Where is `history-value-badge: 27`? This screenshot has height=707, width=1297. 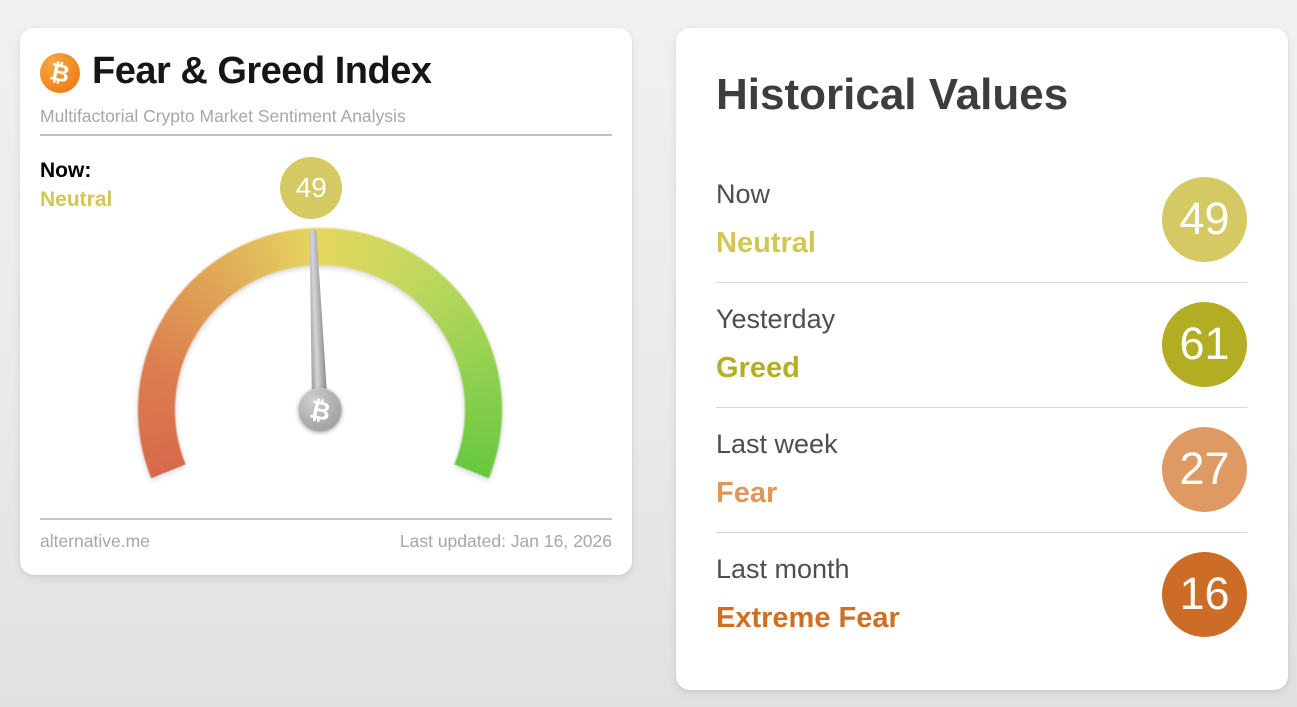
history-value-badge: 27 is located at coordinates (1204, 469).